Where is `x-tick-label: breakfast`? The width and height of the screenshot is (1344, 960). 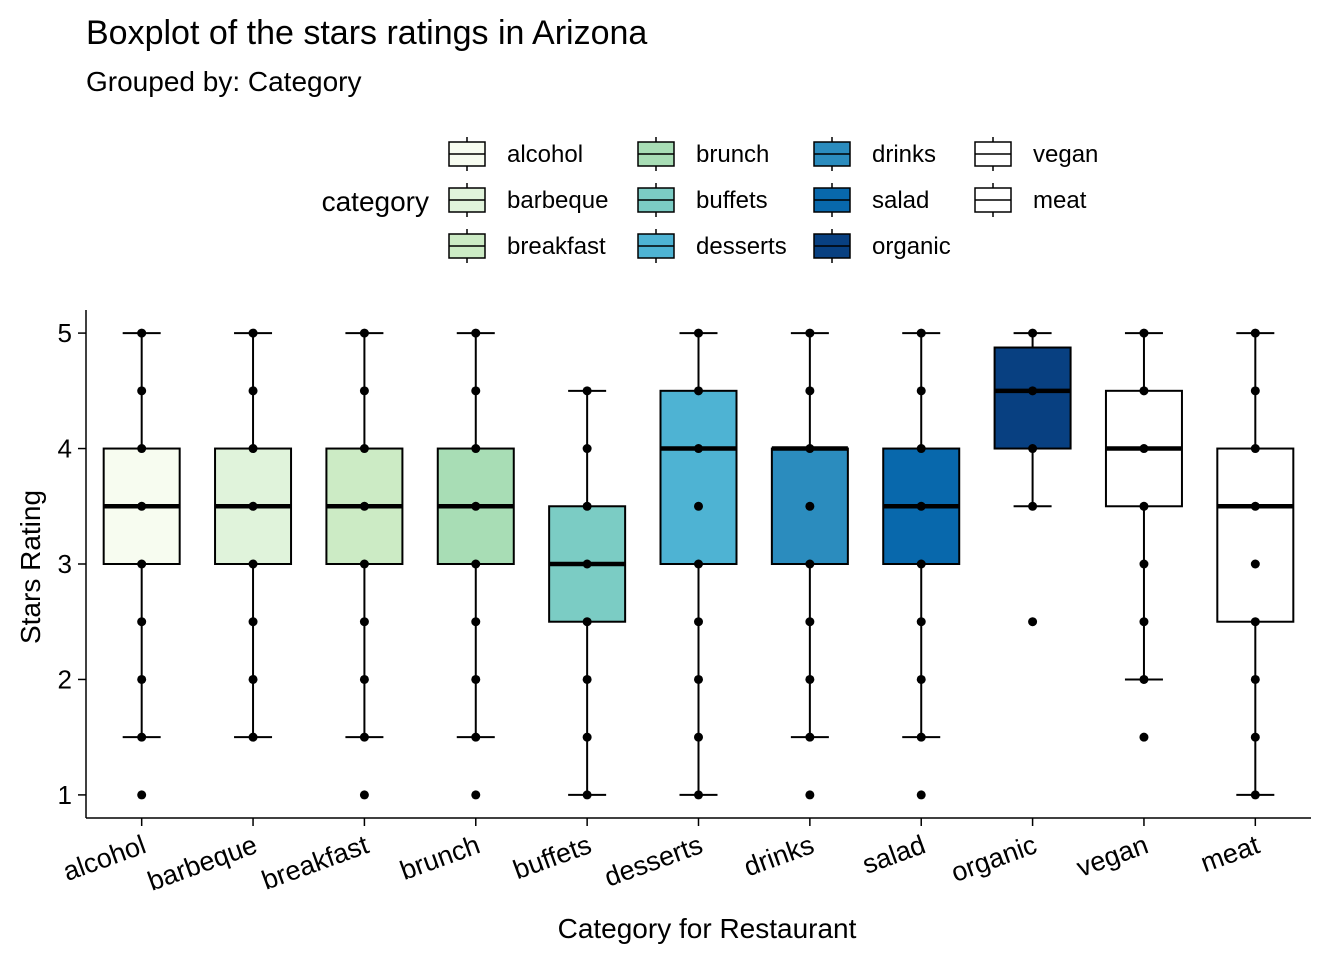
x-tick-label: breakfast is located at coordinates (315, 862).